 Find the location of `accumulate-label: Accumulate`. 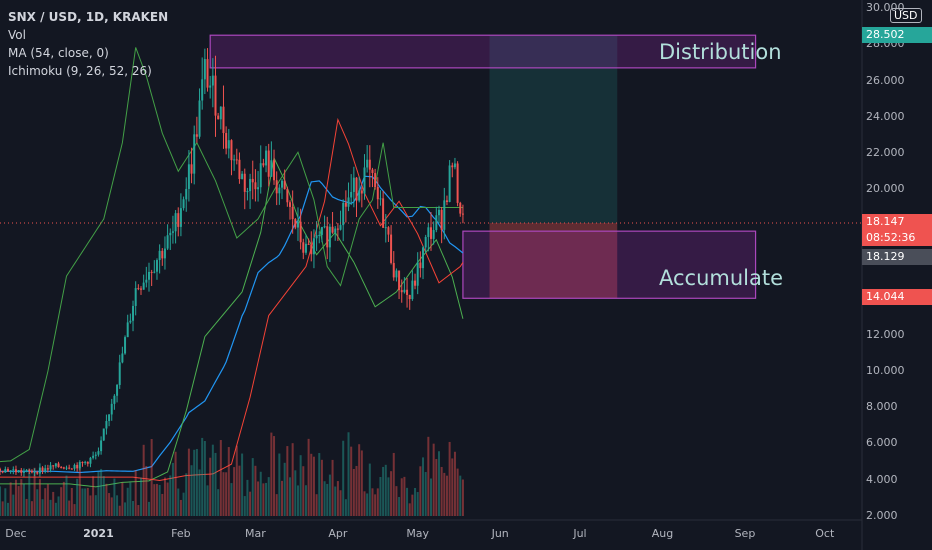

accumulate-label: Accumulate is located at coordinates (721, 278).